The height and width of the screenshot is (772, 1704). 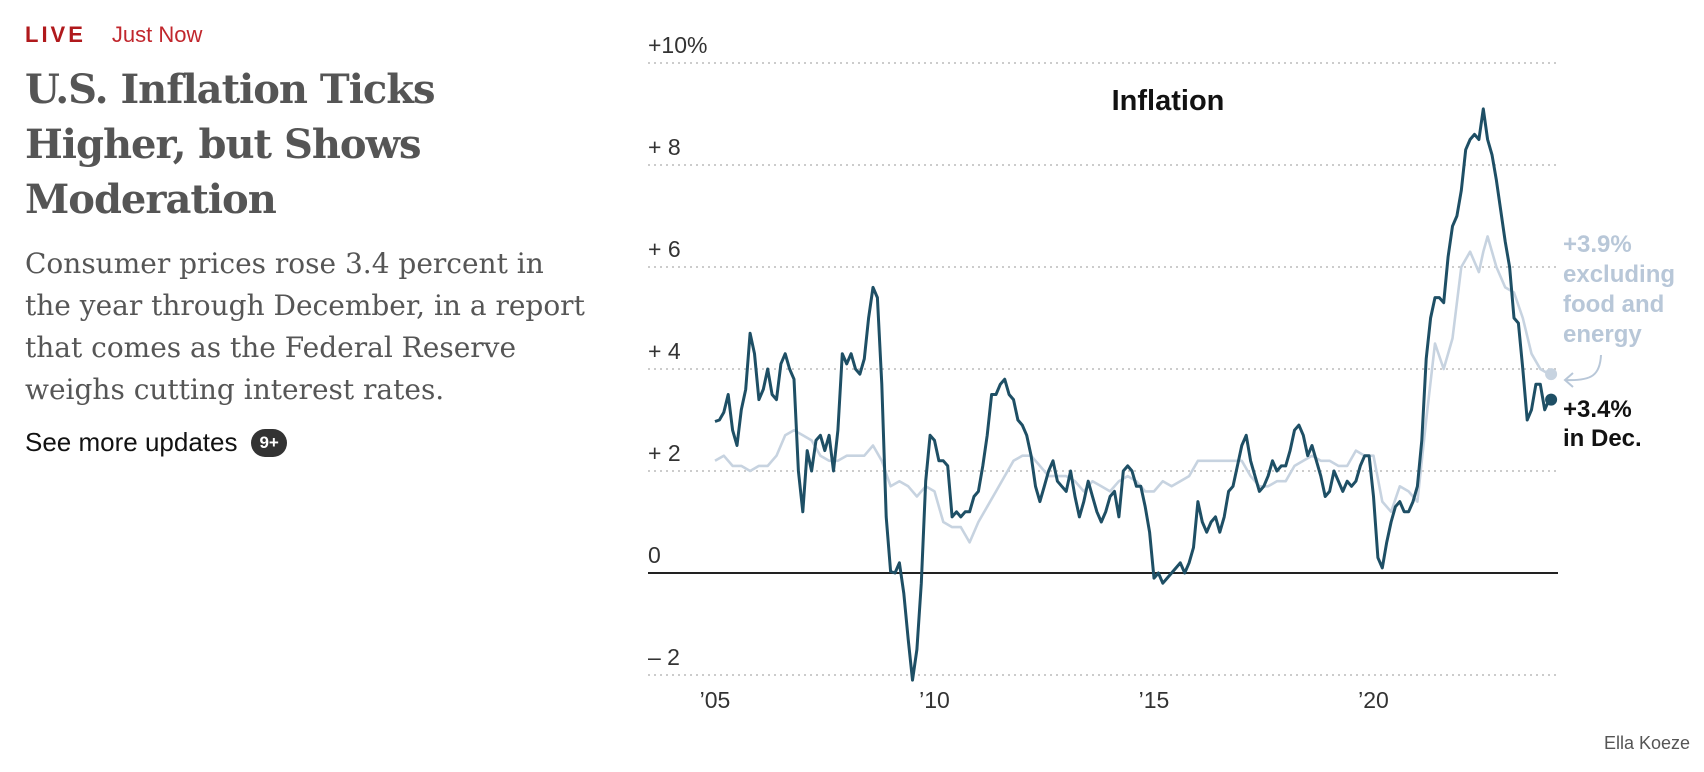 I want to click on y-tick-label: +10%, so click(x=677, y=45).